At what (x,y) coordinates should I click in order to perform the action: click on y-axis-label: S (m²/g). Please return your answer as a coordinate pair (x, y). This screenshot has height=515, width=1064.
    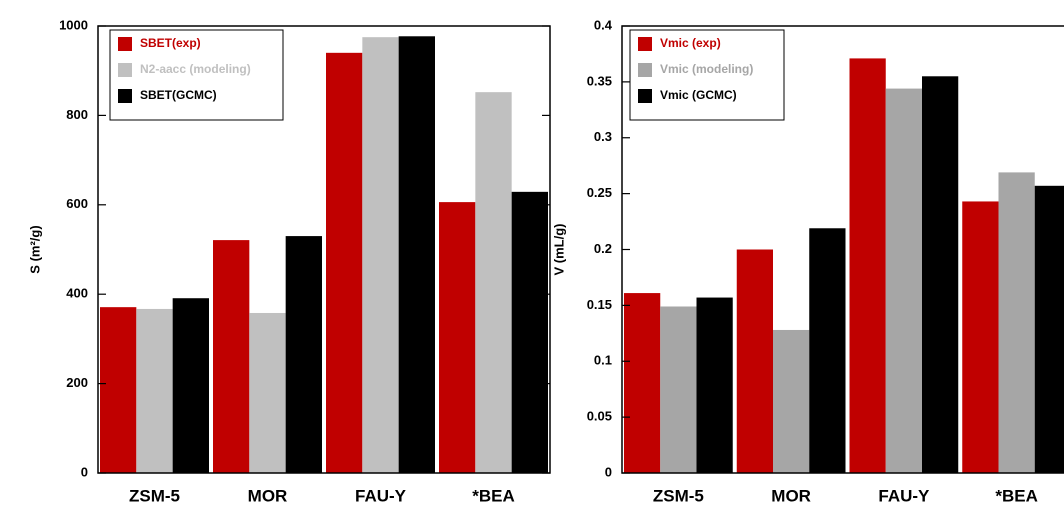
    Looking at the image, I should click on (34, 249).